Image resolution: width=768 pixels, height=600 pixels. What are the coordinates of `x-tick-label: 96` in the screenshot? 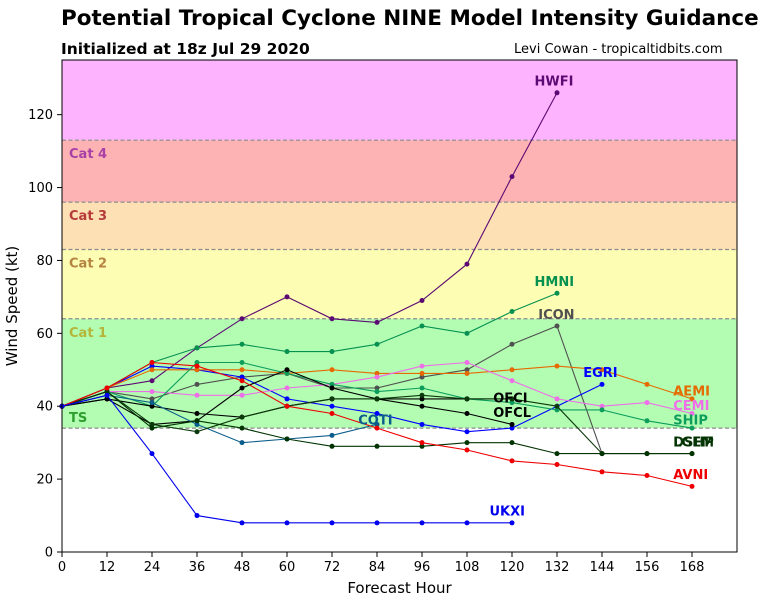 It's located at (422, 567).